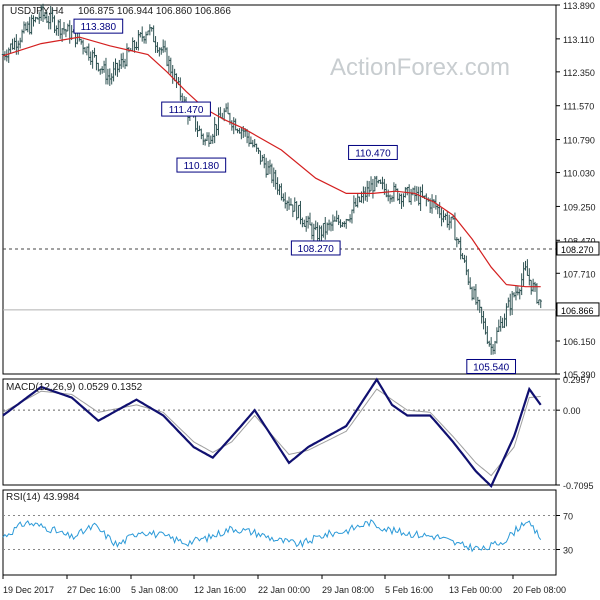 The height and width of the screenshot is (600, 600). What do you see at coordinates (154, 11) in the screenshot?
I see `chart-header-values: 106.875 106.944 106.860 106.866` at bounding box center [154, 11].